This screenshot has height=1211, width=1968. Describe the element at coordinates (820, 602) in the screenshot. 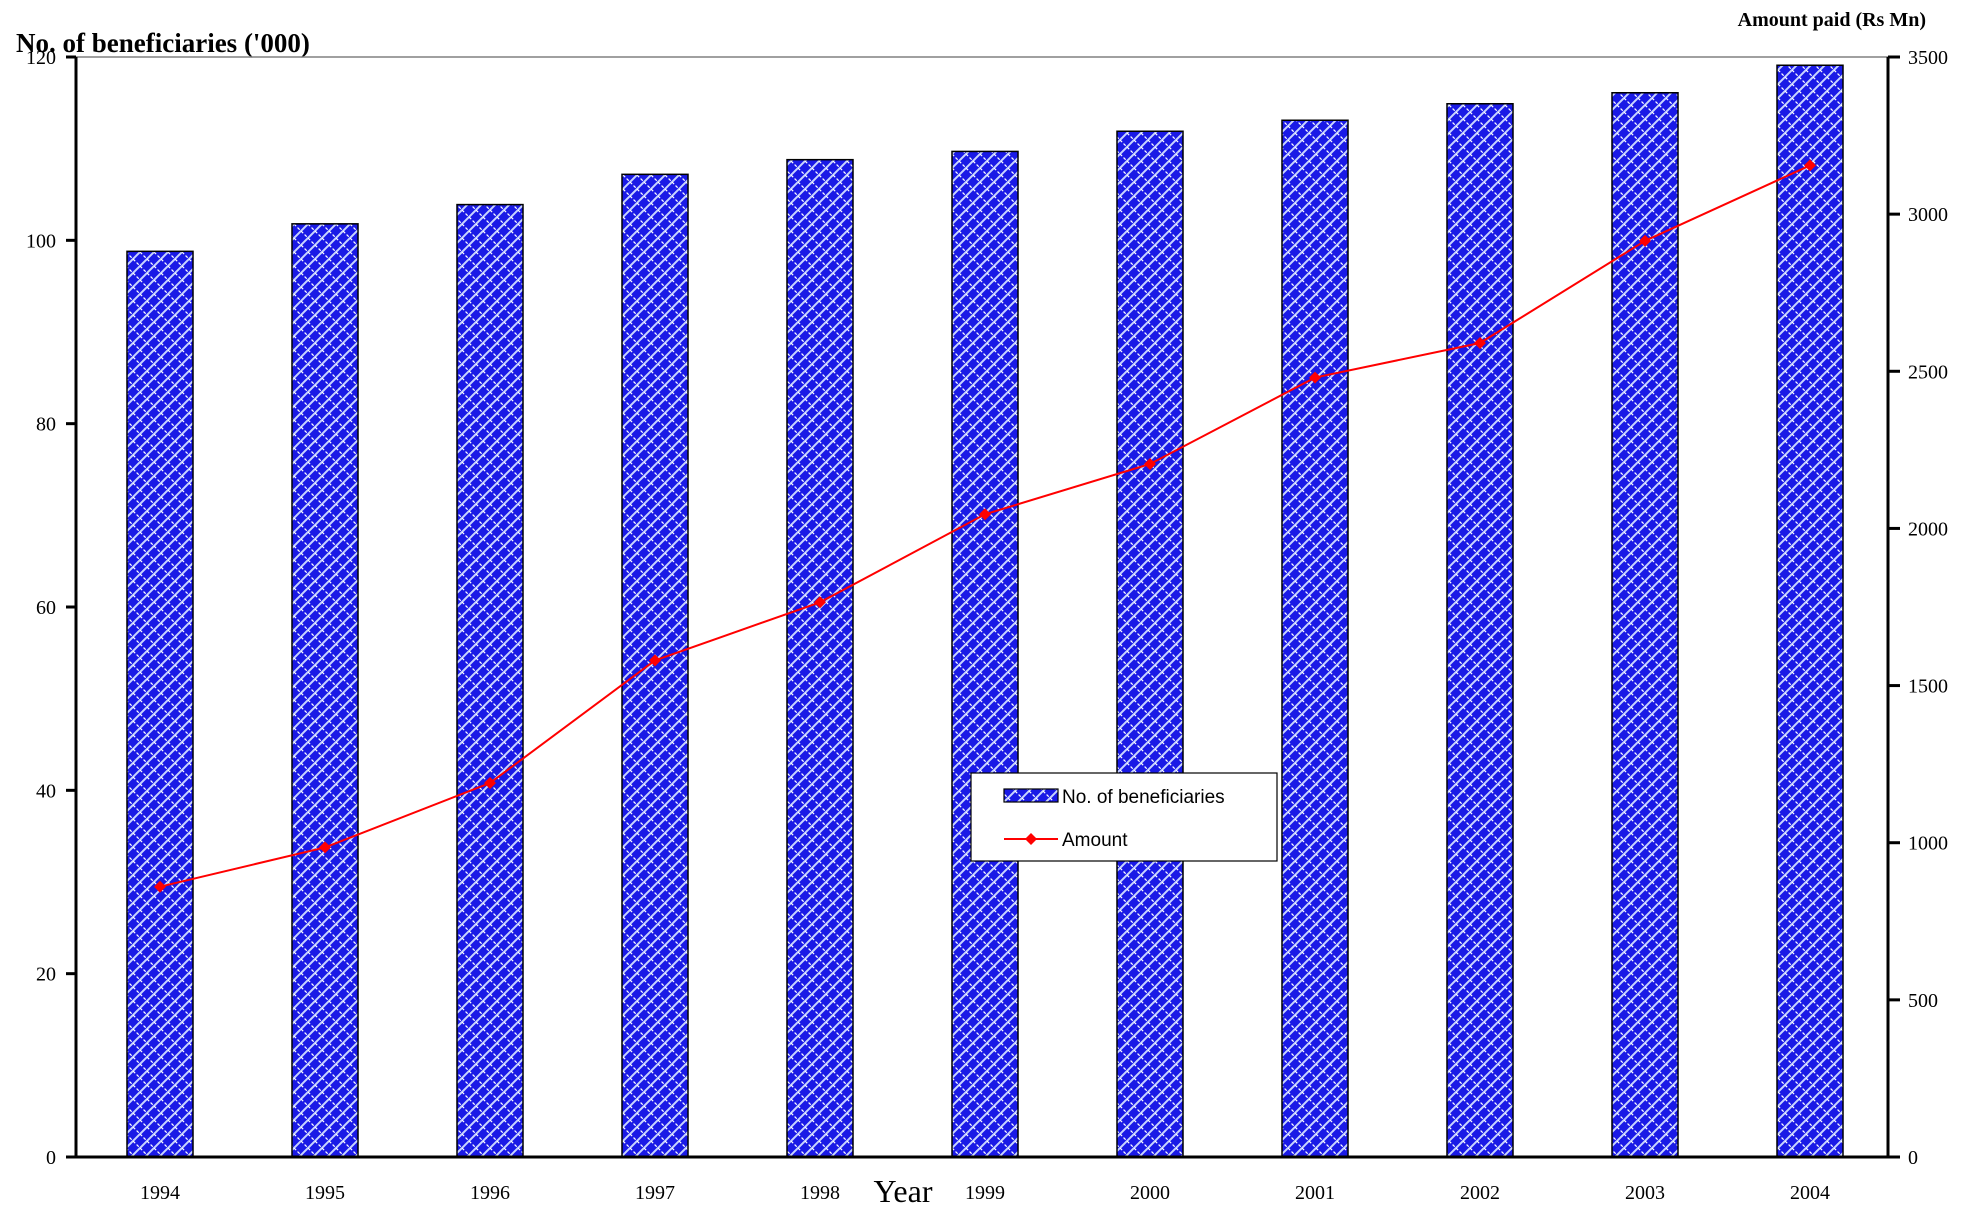

I see `amount-point-1998` at that location.